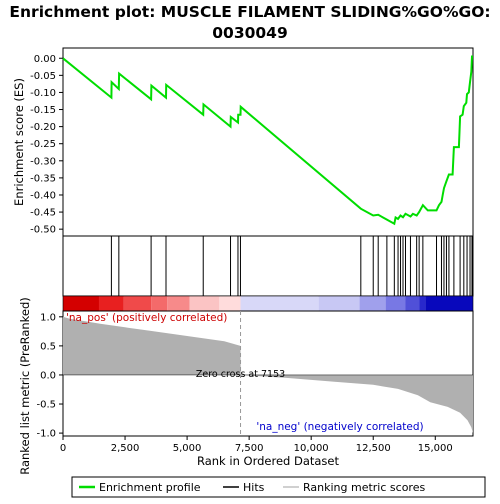 The height and width of the screenshot is (504, 500). Describe the element at coordinates (240, 374) in the screenshot. I see `zero-cross-label: Zero cross at 7153` at that location.